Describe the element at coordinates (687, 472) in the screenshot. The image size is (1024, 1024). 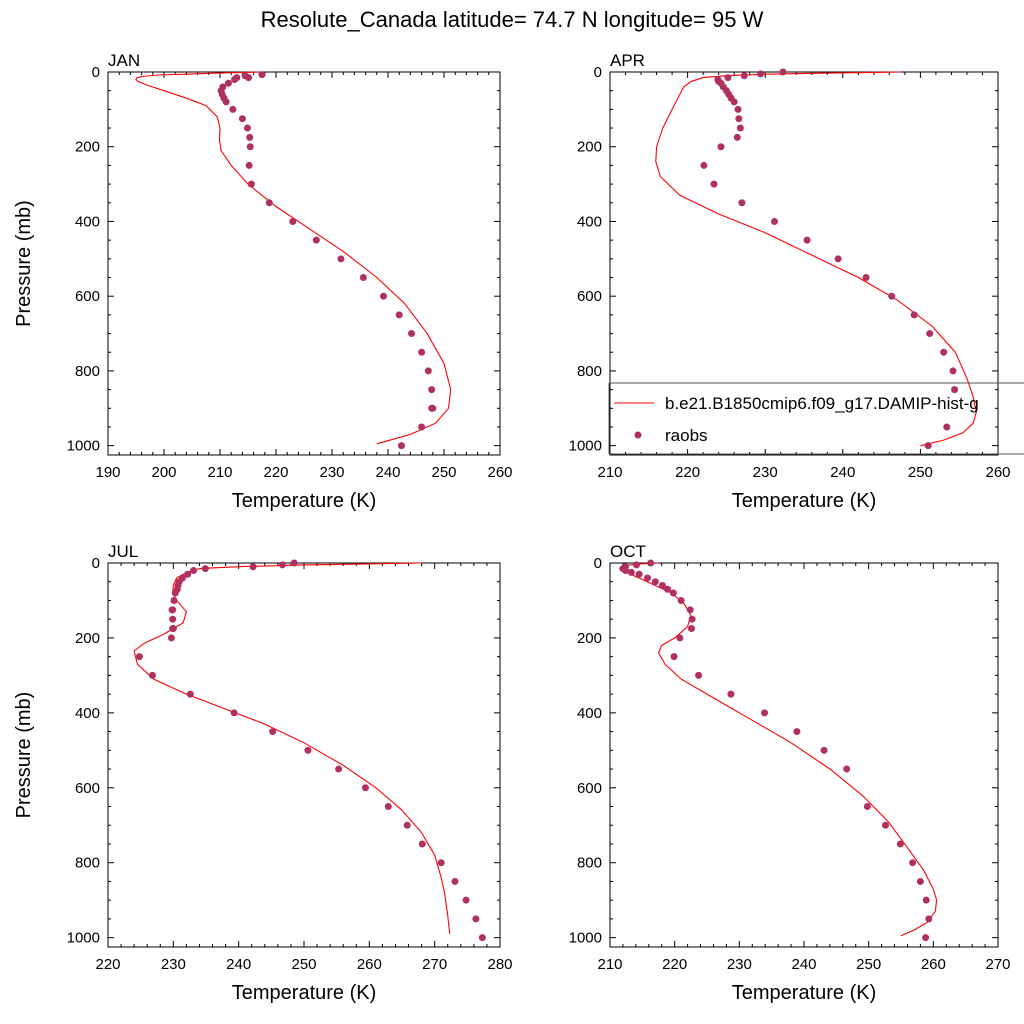
I see `apr-x-tick-label: 220` at that location.